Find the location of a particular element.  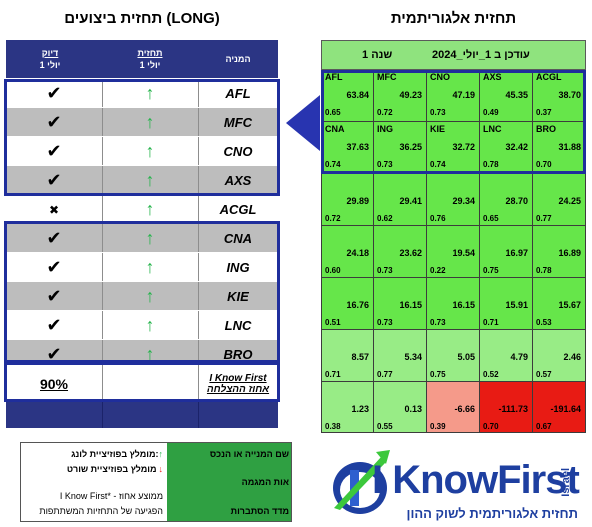

performance-row: ✔ ↑ ING is located at coordinates (142, 267).